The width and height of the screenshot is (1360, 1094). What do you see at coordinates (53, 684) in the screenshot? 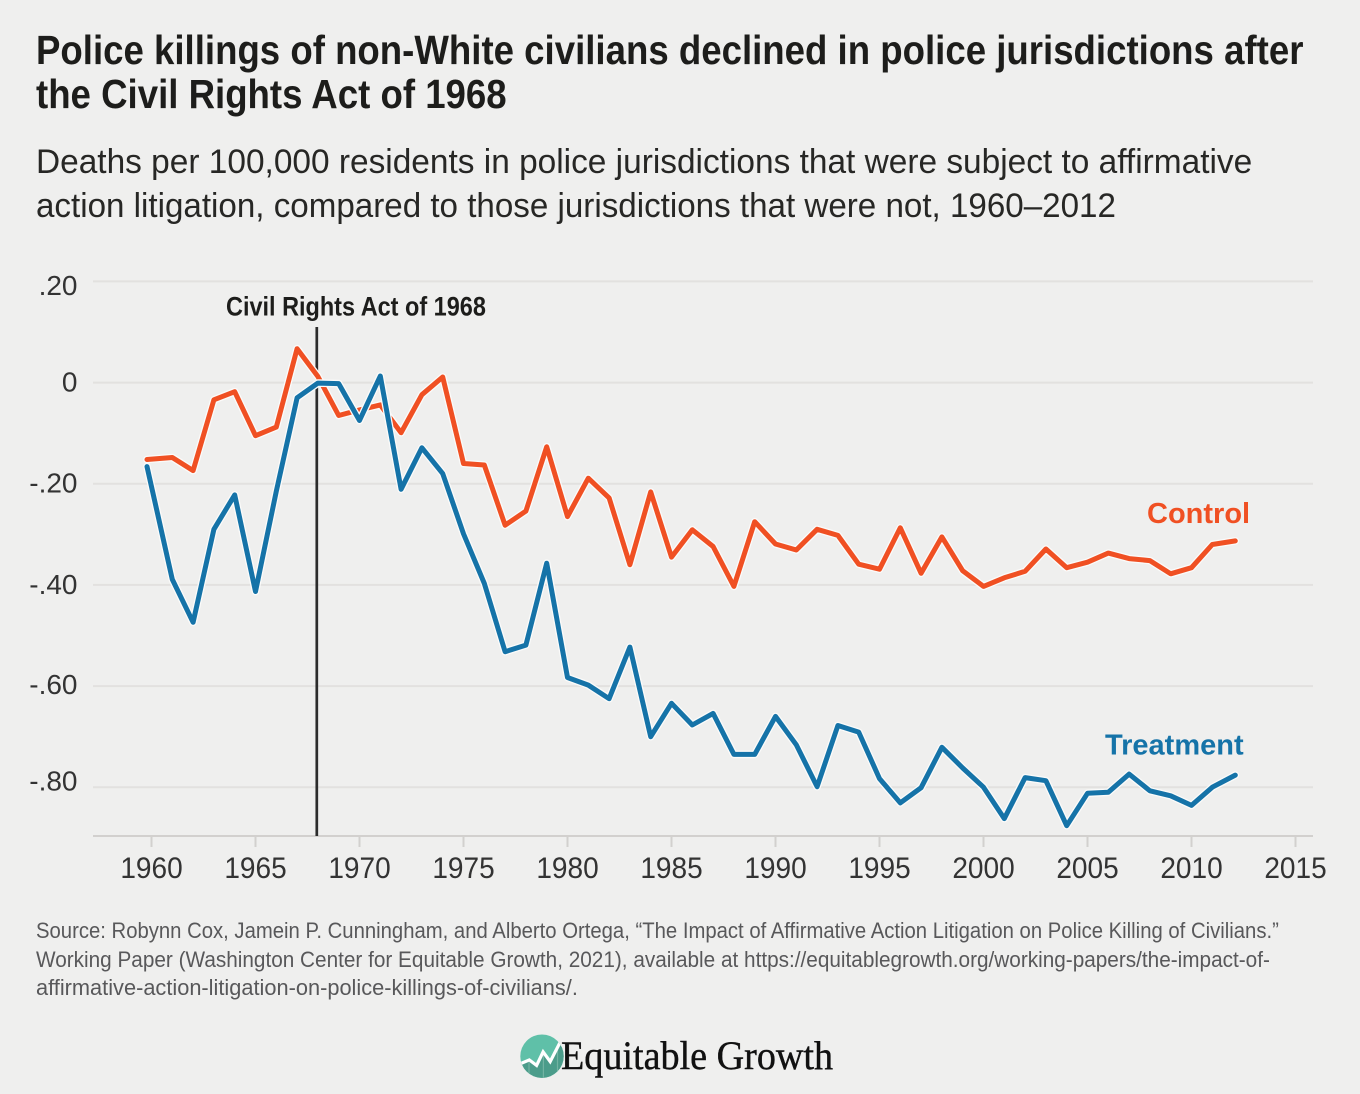
I see `svg-text: -.60` at bounding box center [53, 684].